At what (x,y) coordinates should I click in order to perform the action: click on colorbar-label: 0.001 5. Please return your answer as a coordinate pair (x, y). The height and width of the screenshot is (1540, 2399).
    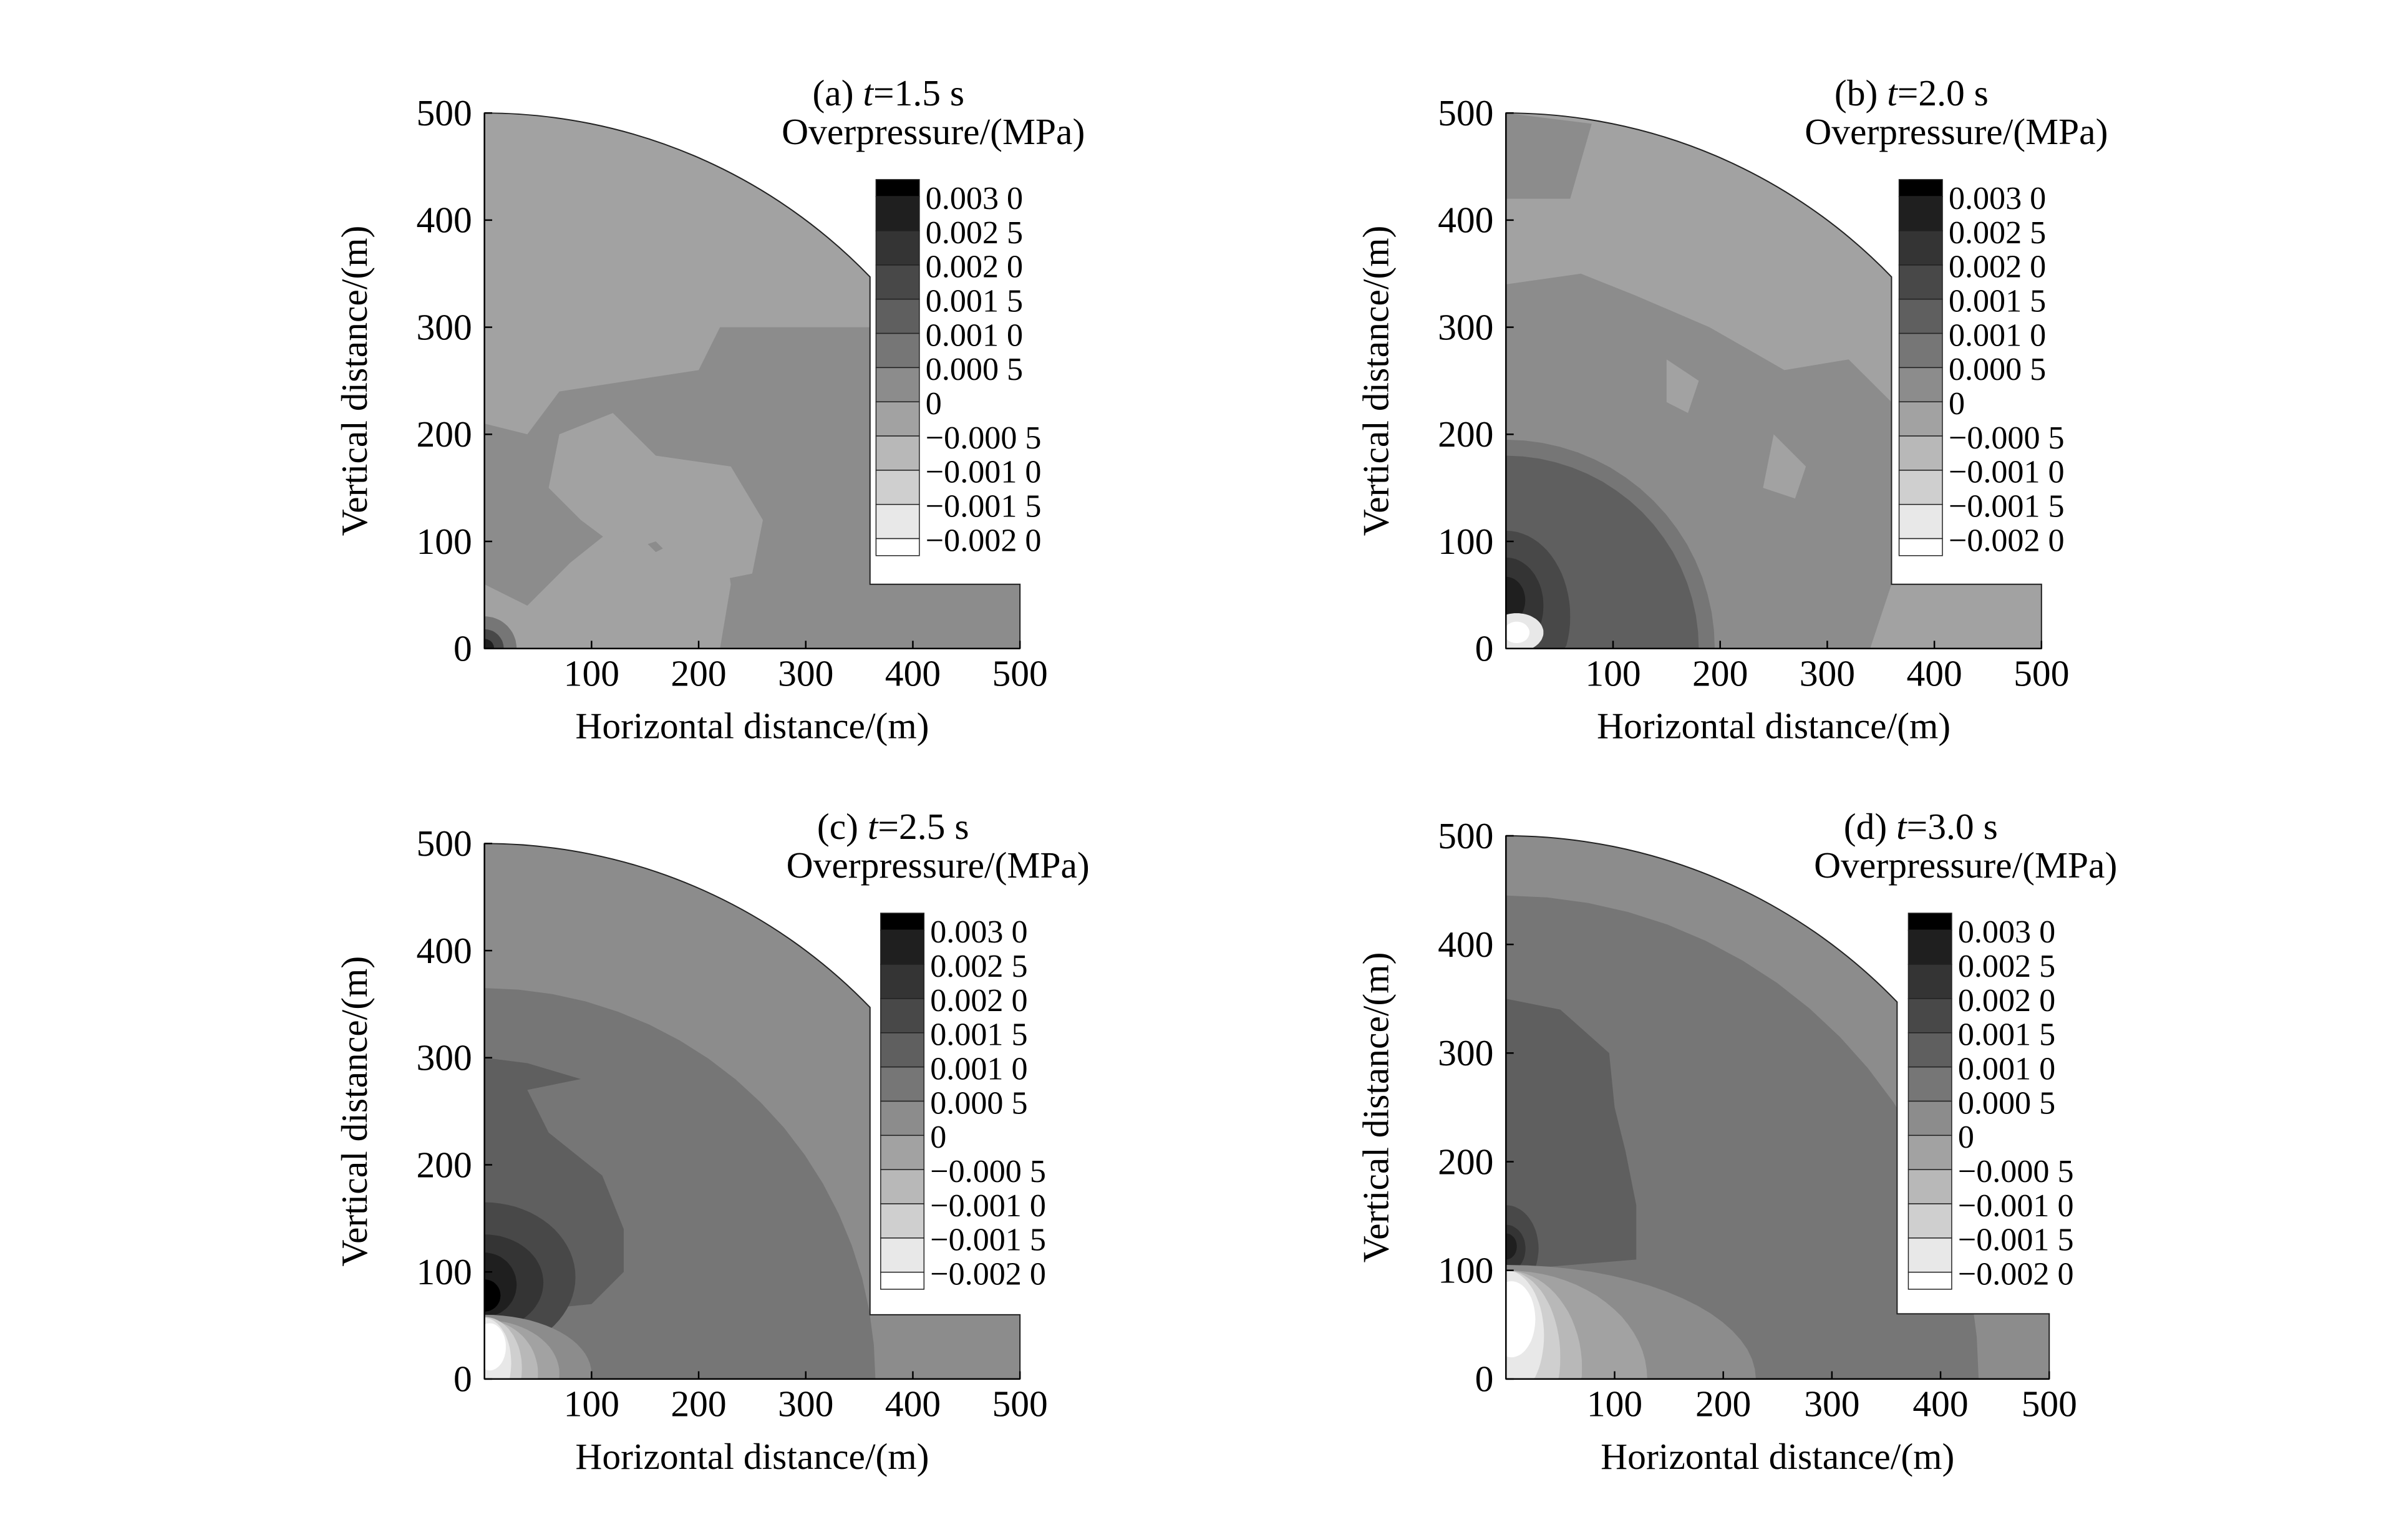
    Looking at the image, I should click on (2006, 1035).